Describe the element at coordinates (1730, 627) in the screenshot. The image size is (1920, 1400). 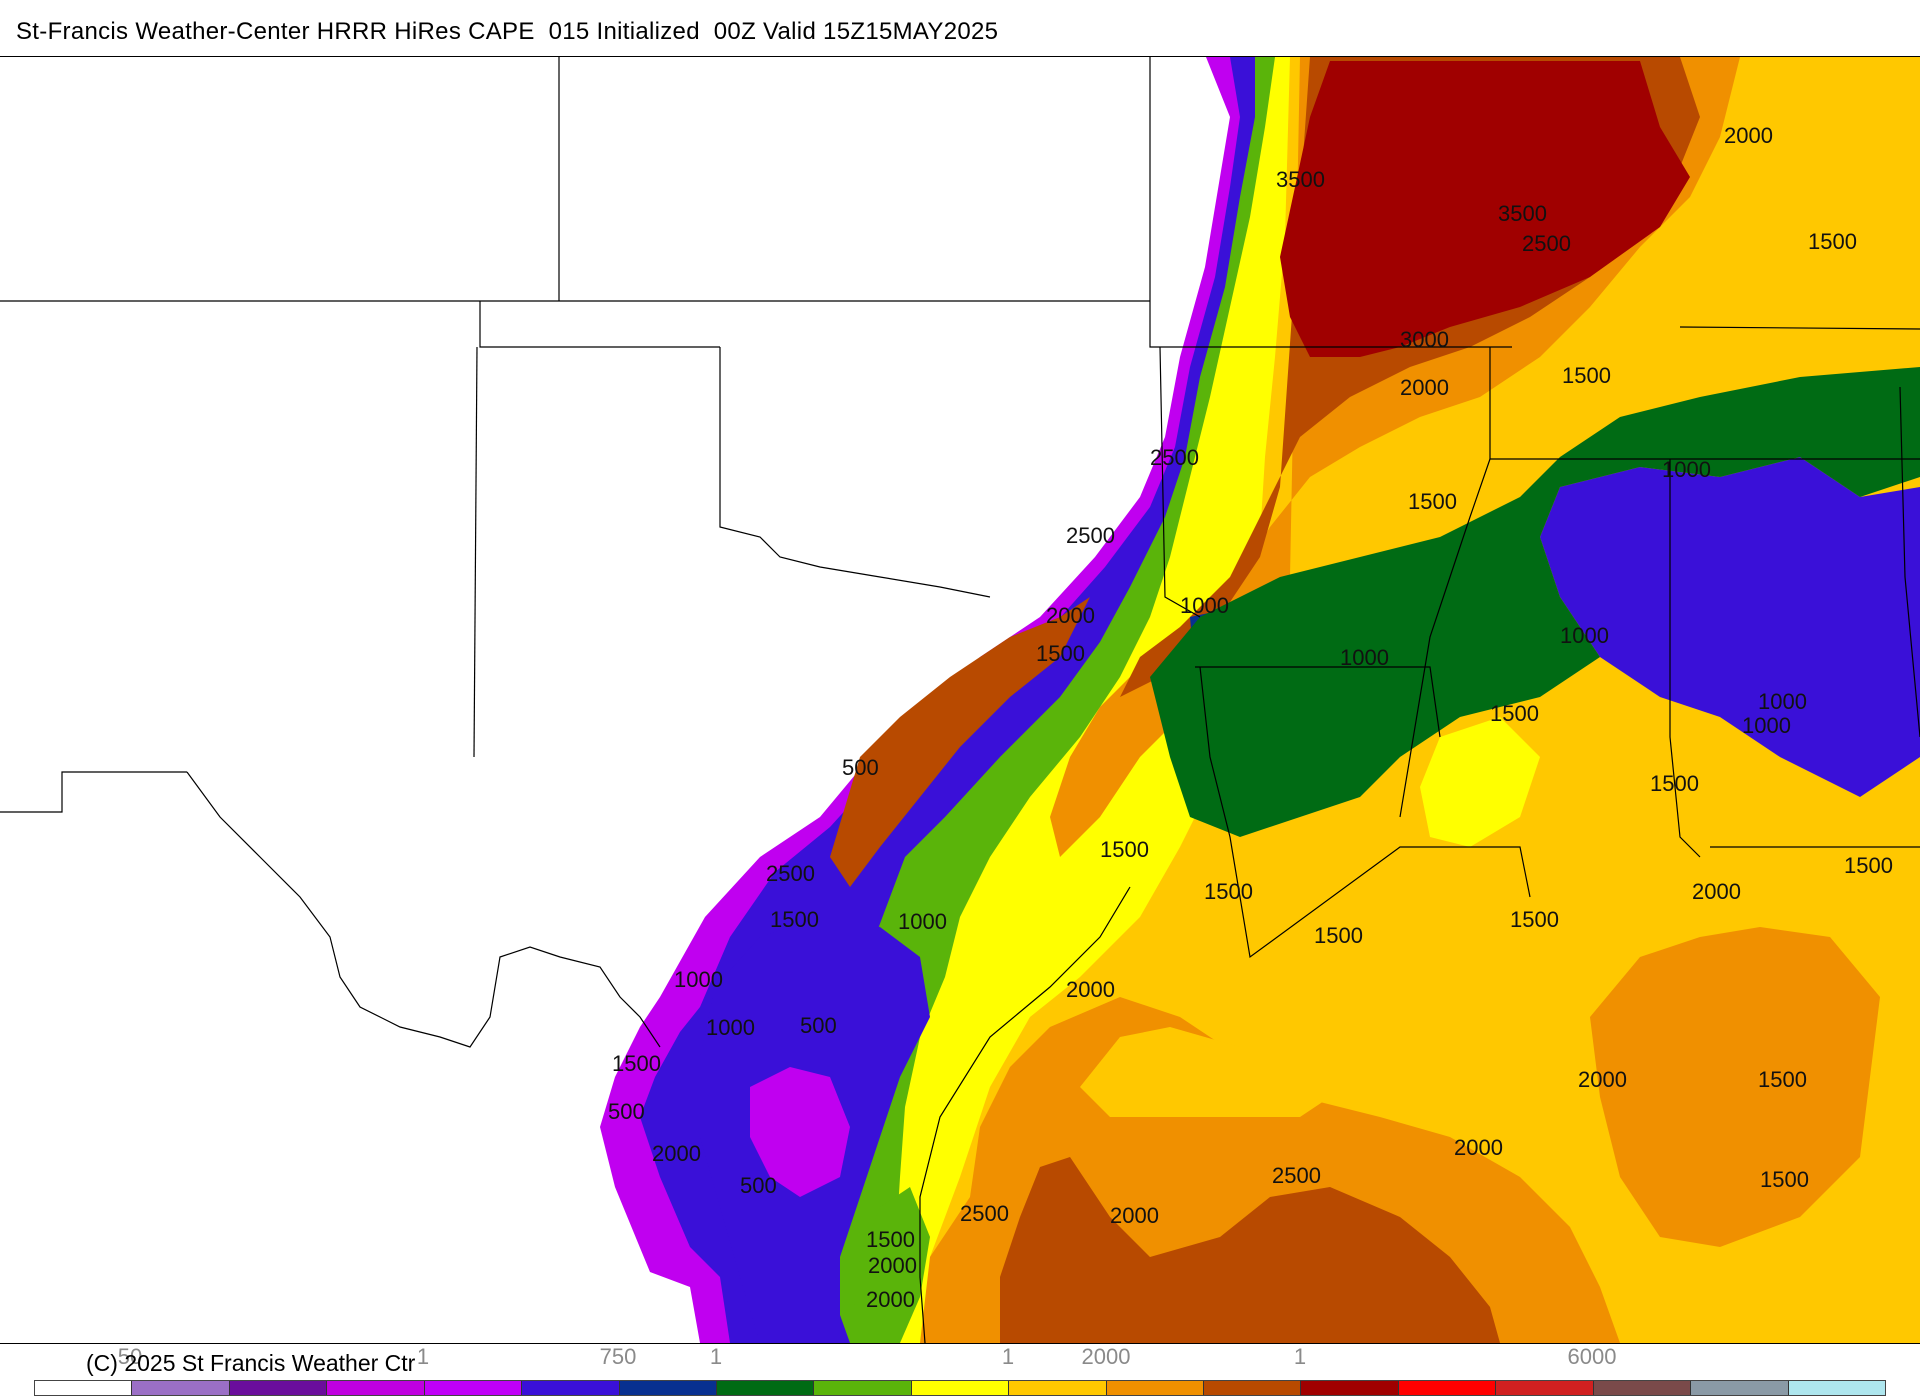
I see `east-blue-region` at that location.